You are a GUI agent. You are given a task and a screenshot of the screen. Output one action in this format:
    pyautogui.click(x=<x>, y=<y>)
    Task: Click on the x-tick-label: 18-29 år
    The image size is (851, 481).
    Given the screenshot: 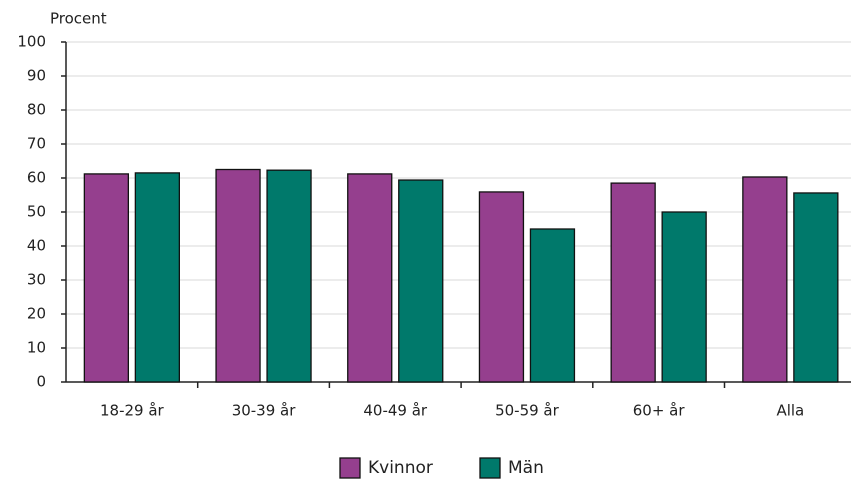 What is the action you would take?
    pyautogui.click(x=132, y=411)
    